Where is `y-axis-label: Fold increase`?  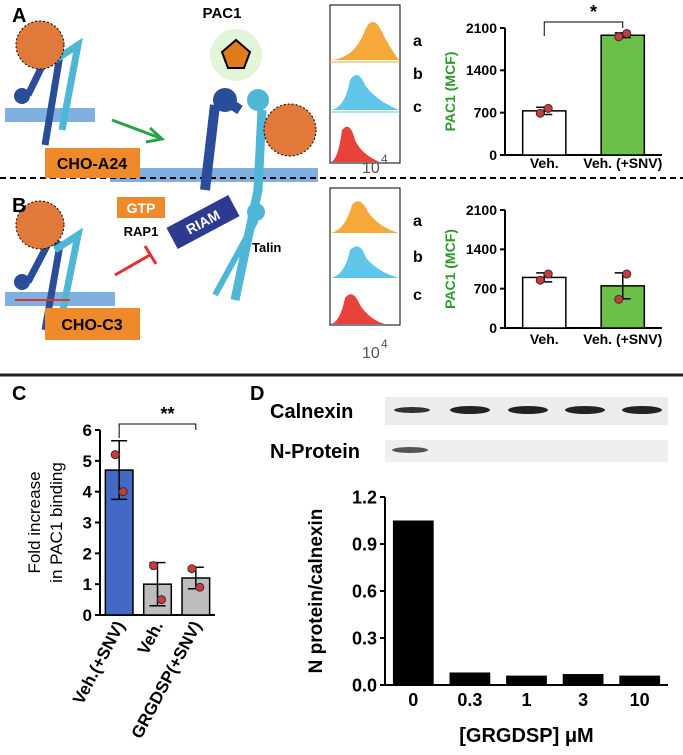 y-axis-label: Fold increase is located at coordinates (34, 522).